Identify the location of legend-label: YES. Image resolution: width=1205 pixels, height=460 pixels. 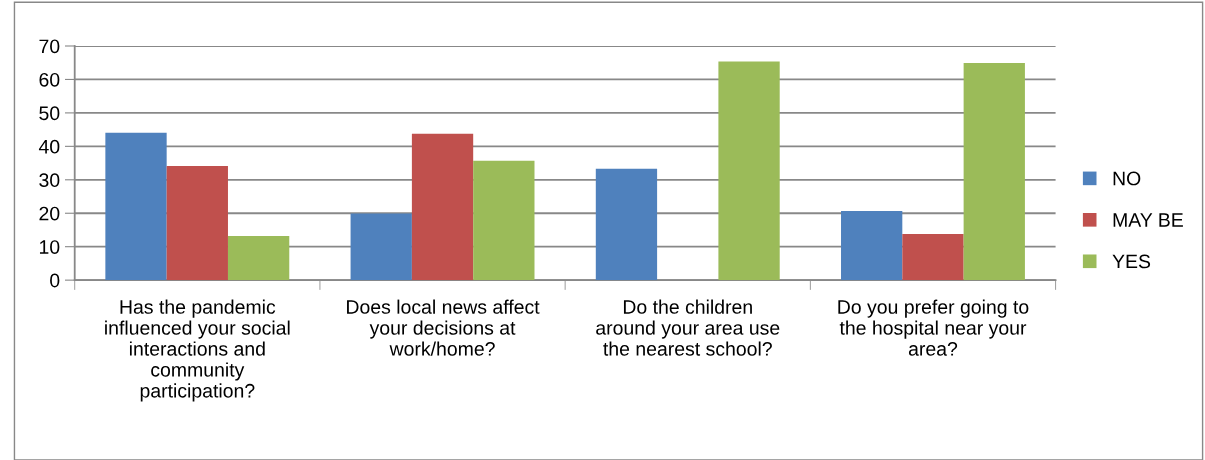
(1131, 261).